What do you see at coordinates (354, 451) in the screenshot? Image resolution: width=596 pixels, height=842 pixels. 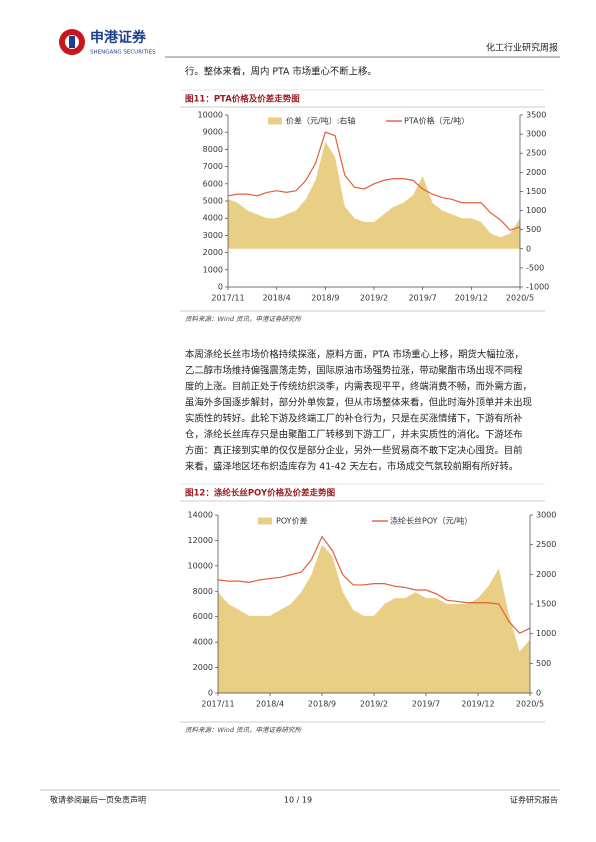 I see `paragraph-line: 方面：真正接到实单的仅仅是部分企业，另外一些贸易商不敢下定决心囤货。目前` at bounding box center [354, 451].